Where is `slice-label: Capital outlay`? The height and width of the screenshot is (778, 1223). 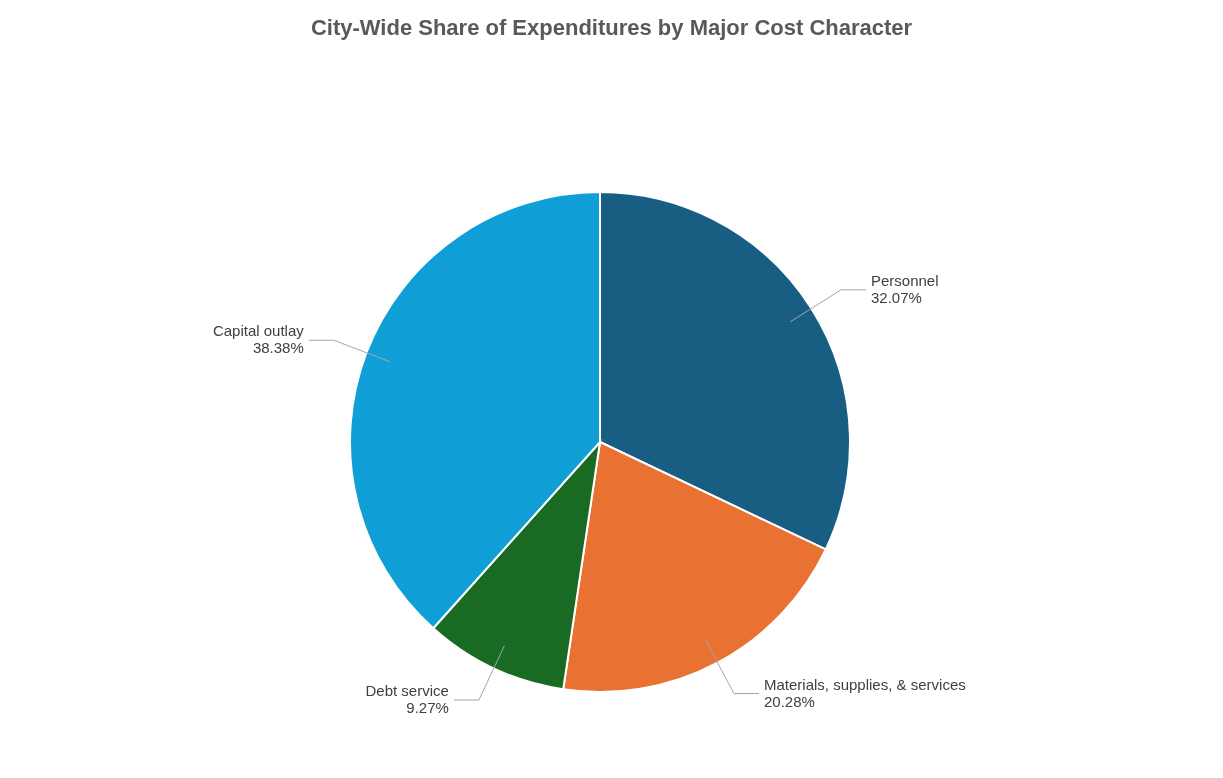 slice-label: Capital outlay is located at coordinates (258, 331).